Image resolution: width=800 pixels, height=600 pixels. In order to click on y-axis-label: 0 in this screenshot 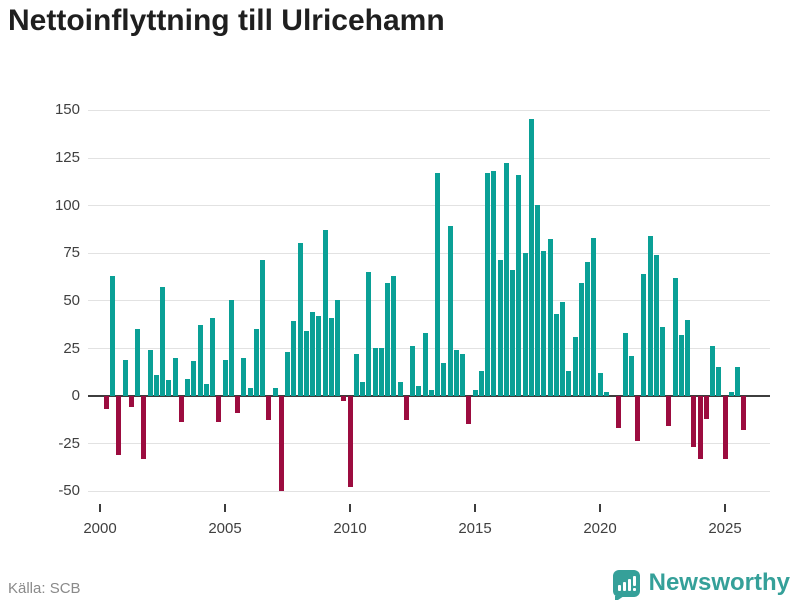, I will do `click(75, 396)`.